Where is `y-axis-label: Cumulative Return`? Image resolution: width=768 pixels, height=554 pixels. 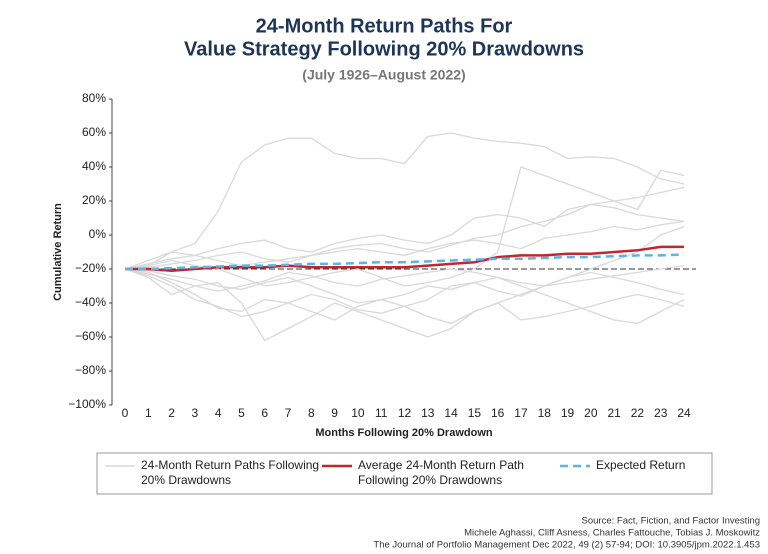 y-axis-label: Cumulative Return is located at coordinates (58, 252).